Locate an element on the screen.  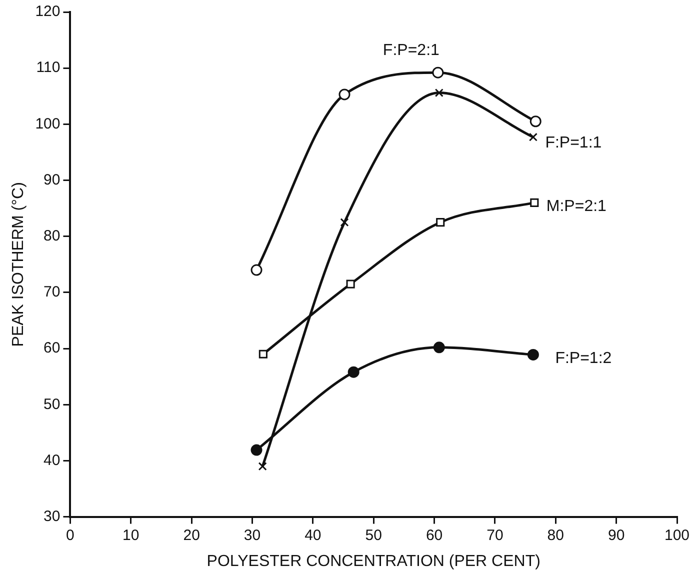
y-tick-label: 80 is located at coordinates (52, 235).